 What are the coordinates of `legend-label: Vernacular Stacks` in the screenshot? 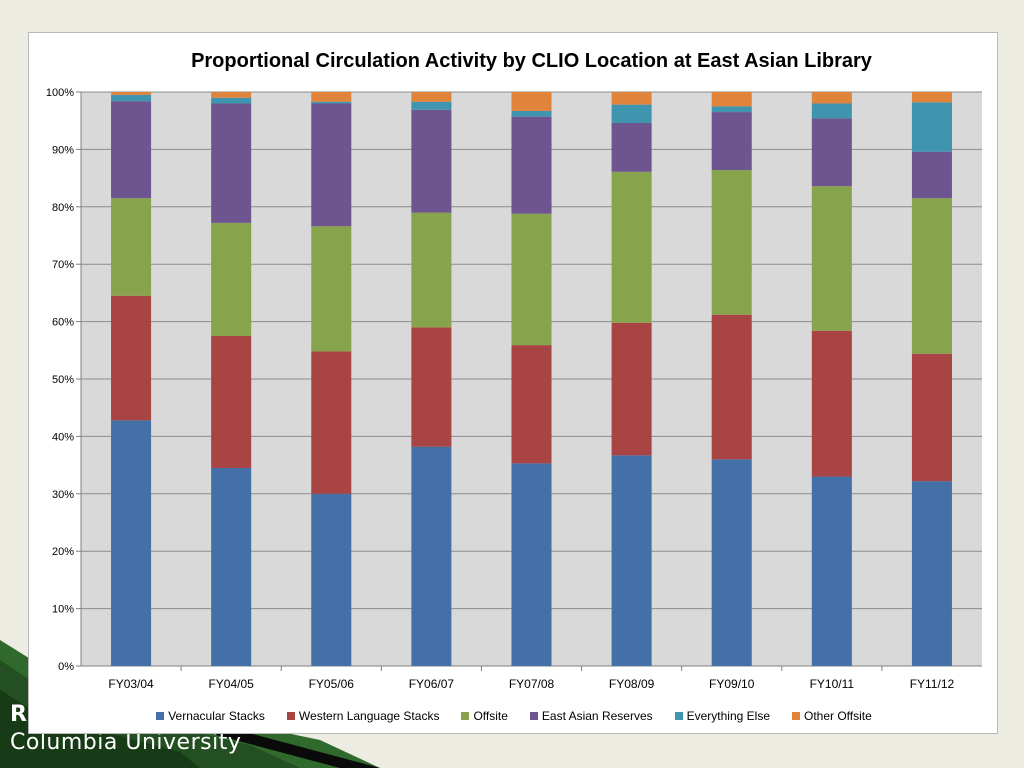 It's located at (216, 716).